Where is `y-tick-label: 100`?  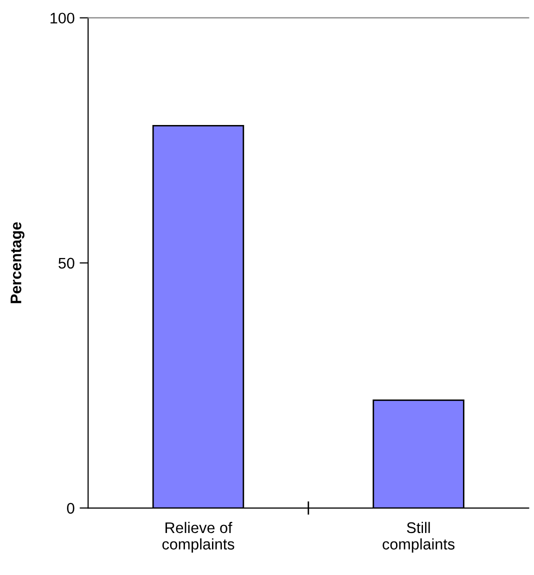
y-tick-label: 100 is located at coordinates (62, 18).